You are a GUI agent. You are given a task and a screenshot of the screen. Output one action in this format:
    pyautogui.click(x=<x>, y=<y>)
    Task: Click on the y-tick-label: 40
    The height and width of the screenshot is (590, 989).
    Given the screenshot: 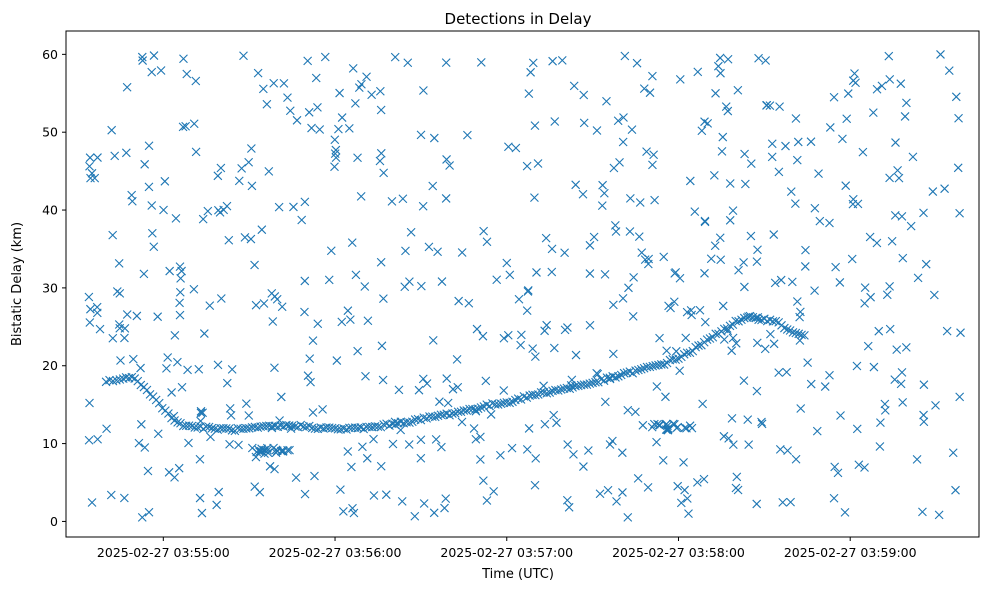 What is the action you would take?
    pyautogui.click(x=50, y=210)
    